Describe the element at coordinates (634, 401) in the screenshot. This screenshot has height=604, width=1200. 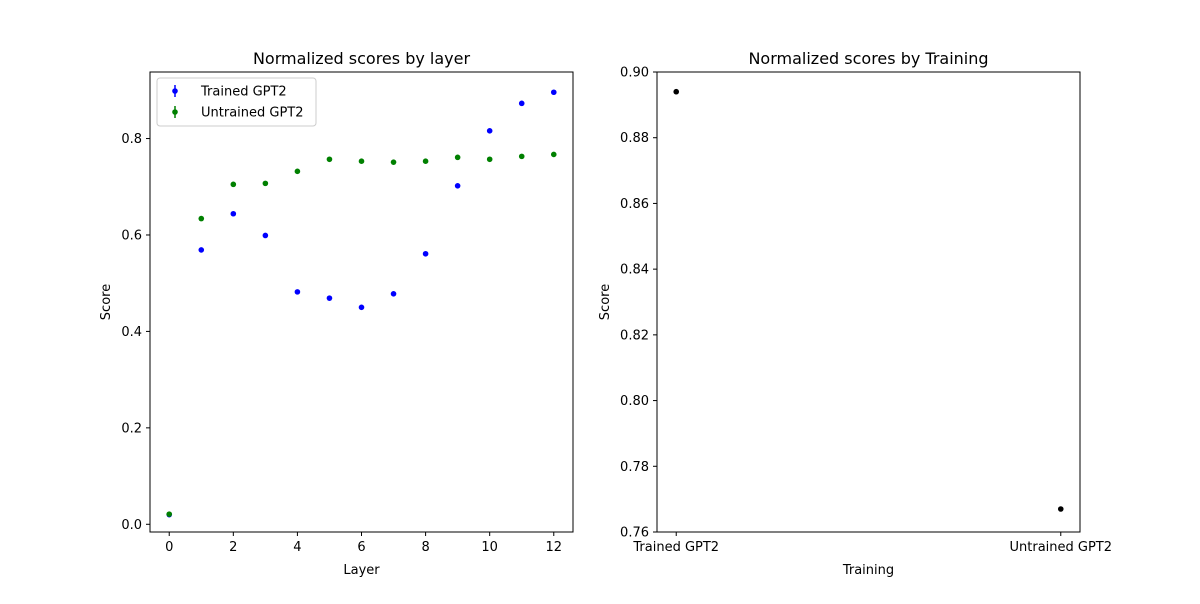
I see `y-tick-label: 0.80` at that location.